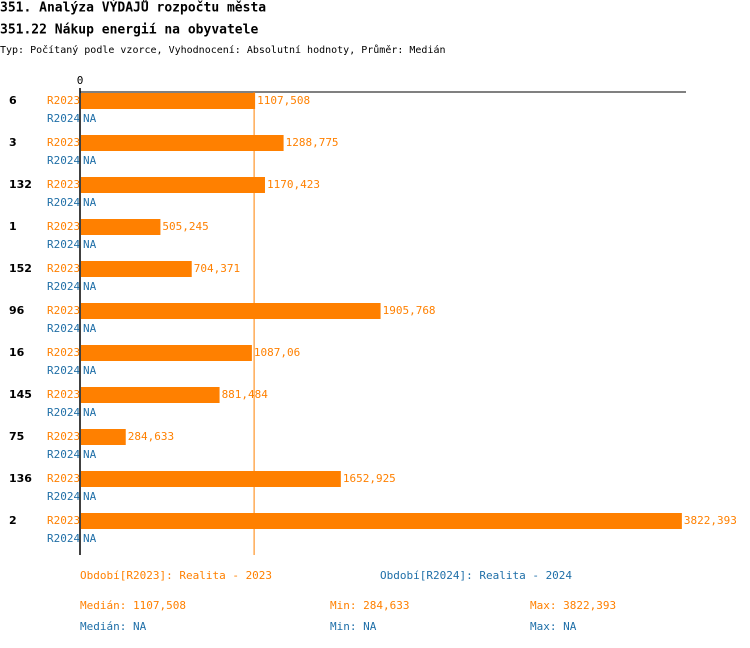  I want to click on stat-median: Medián: 1107,508, so click(133, 605).